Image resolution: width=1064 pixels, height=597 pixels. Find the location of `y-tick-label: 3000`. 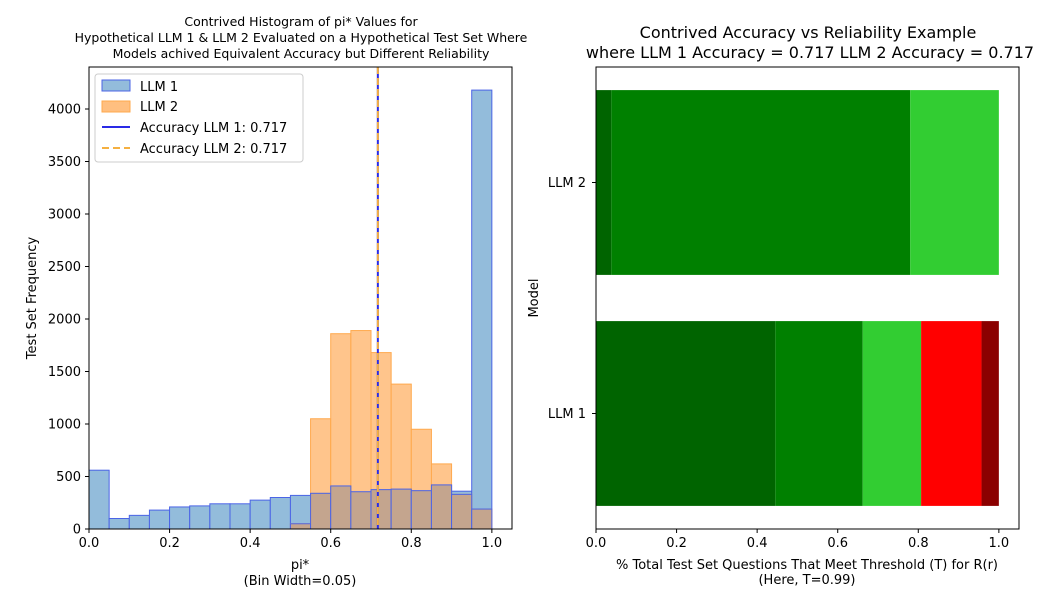

y-tick-label: 3000 is located at coordinates (64, 215).